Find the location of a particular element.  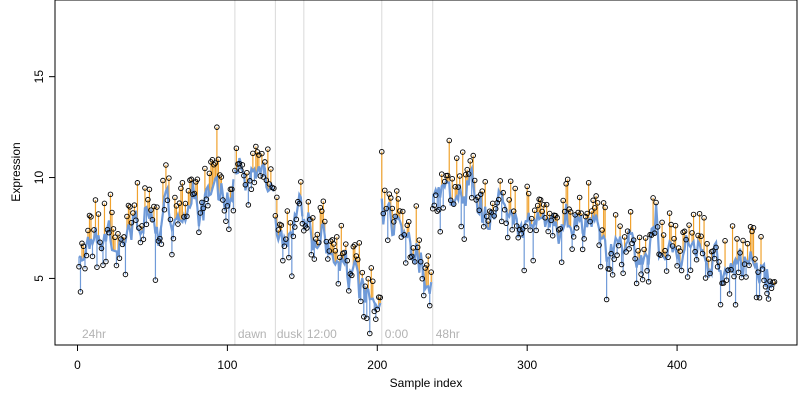

y-tick-label: 15 is located at coordinates (39, 77).